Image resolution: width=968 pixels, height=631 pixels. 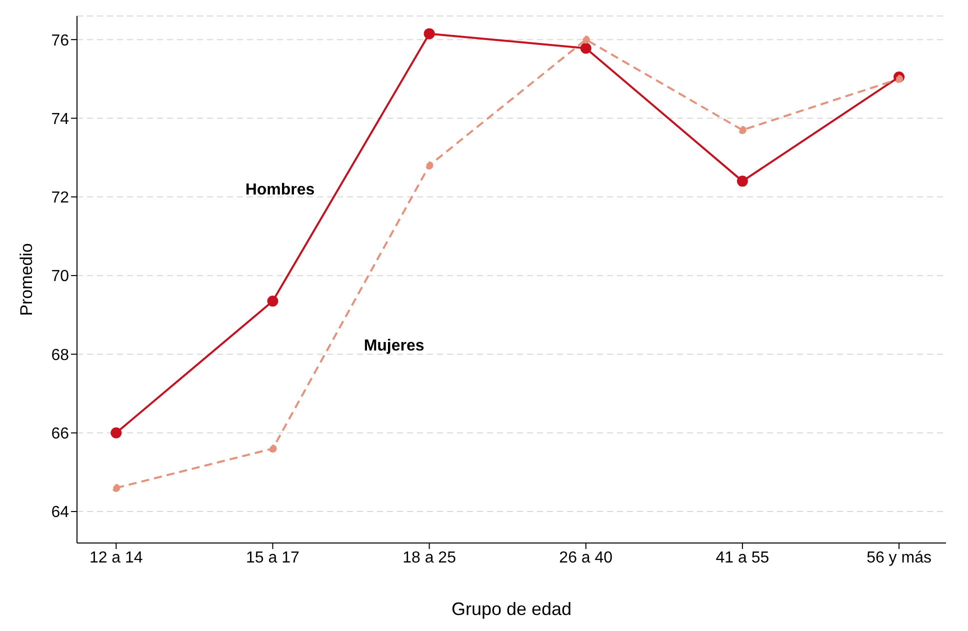 I want to click on y-tick-label: 64, so click(x=60, y=513).